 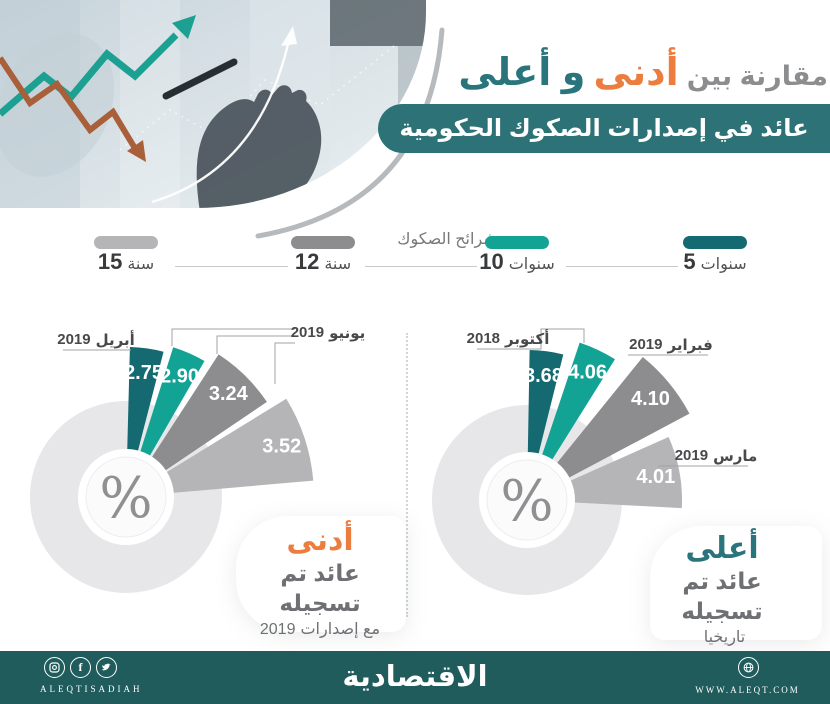 What do you see at coordinates (110, 261) in the screenshot?
I see `legend-num: 15` at bounding box center [110, 261].